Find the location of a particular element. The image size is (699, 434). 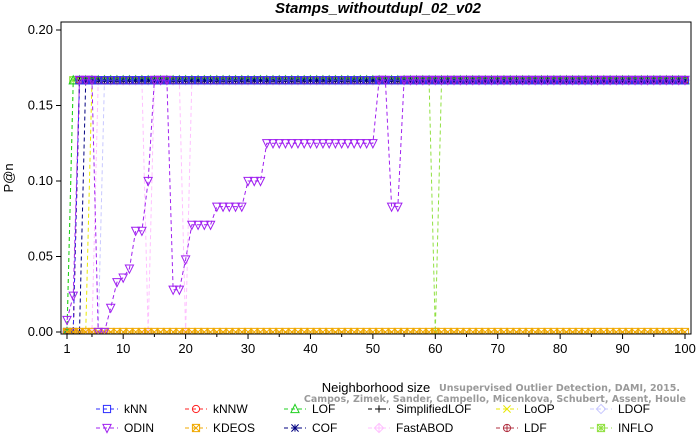

x-axis-label: Neighborhood size is located at coordinates (376, 387).